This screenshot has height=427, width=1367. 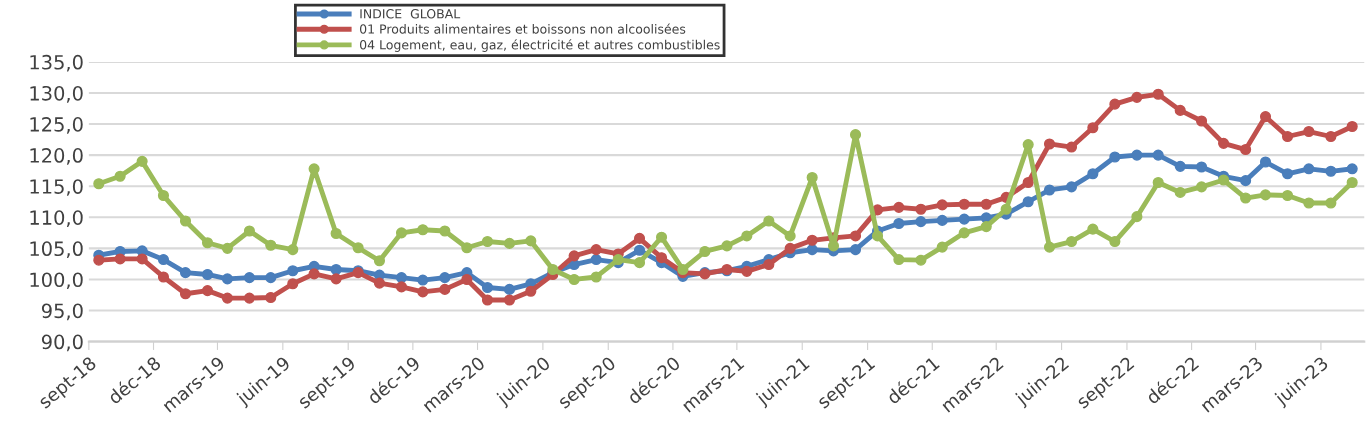 I want to click on legend-label: 04 Logement, eau, gaz, électricité et autres combustibles, so click(x=540, y=45).